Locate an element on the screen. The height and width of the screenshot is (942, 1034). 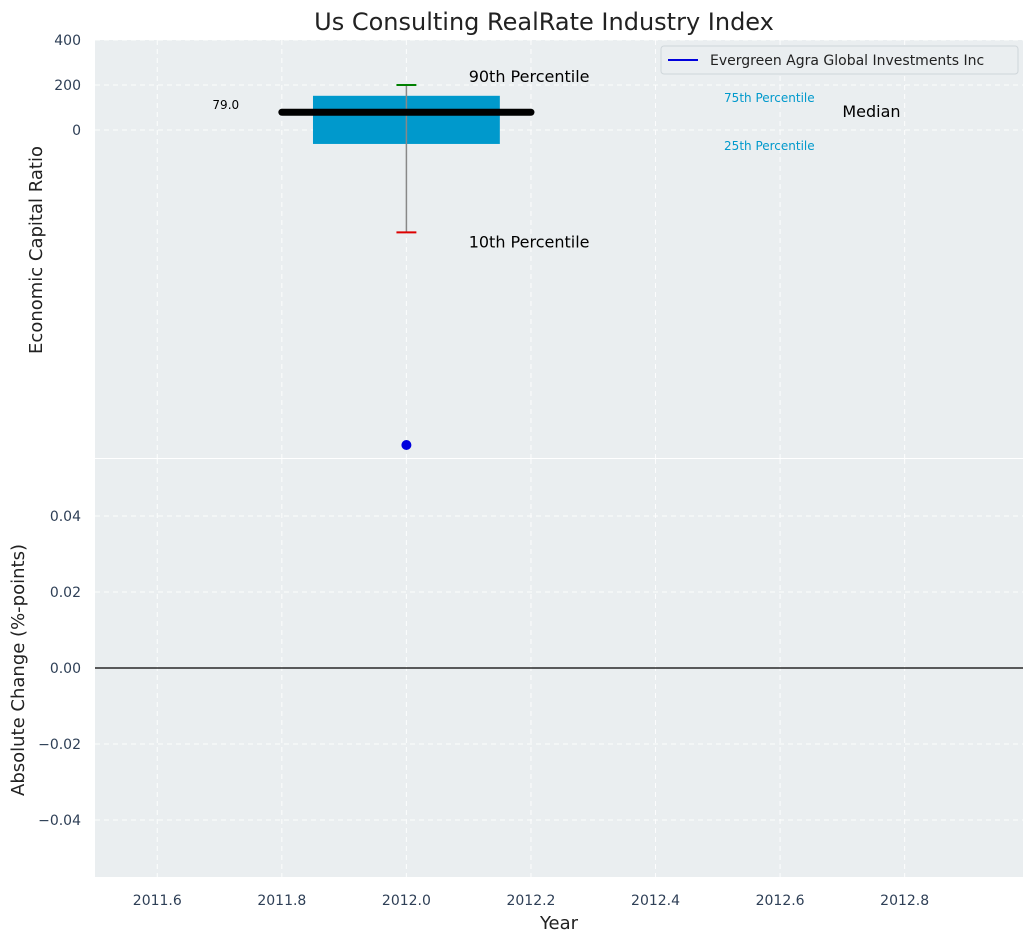
median-annotation: Median is located at coordinates (871, 111).